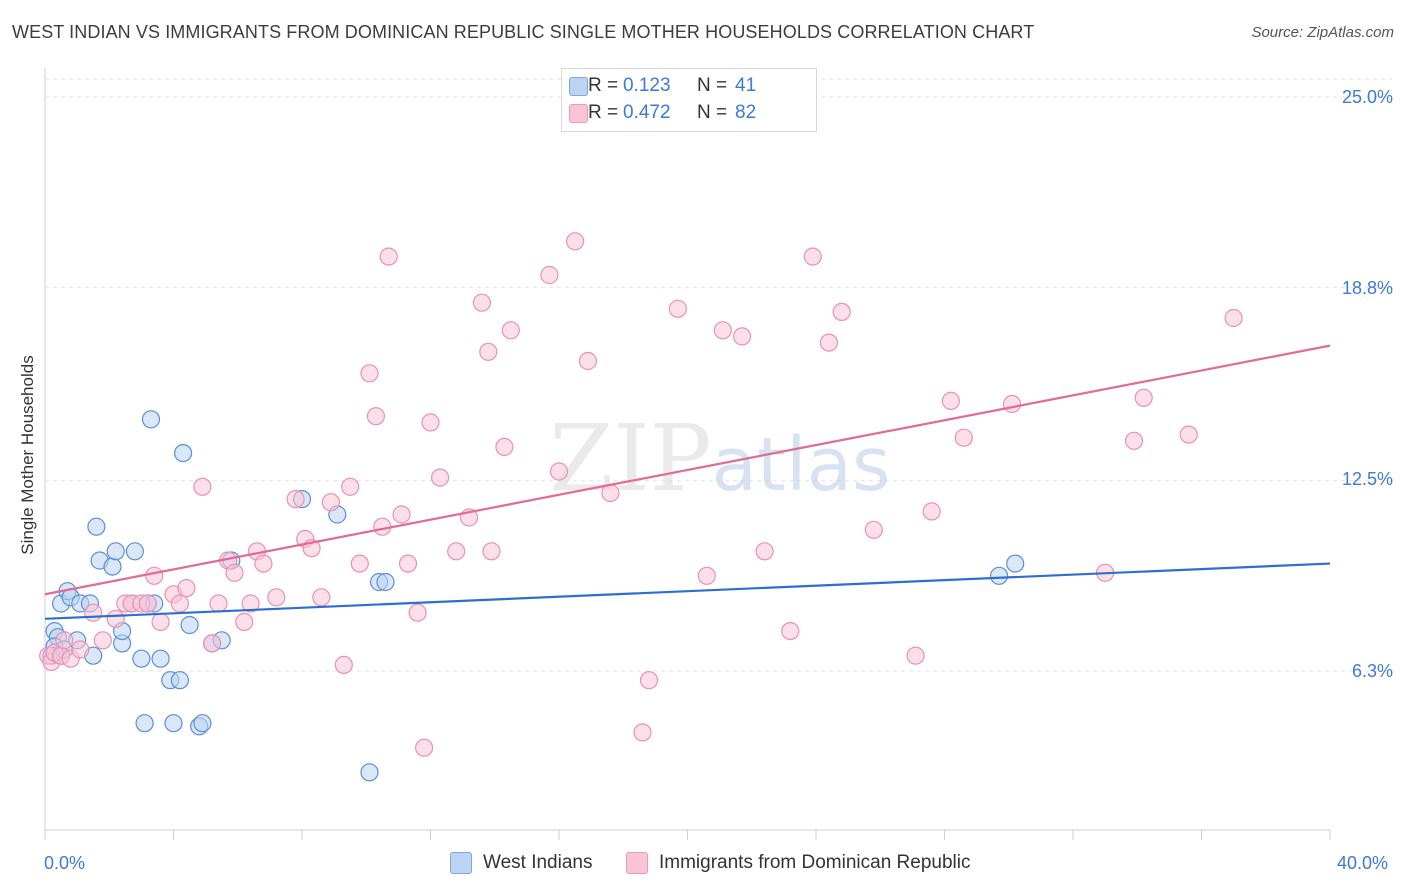  What do you see at coordinates (746, 85) in the screenshot?
I see `n-value: 41` at bounding box center [746, 85].